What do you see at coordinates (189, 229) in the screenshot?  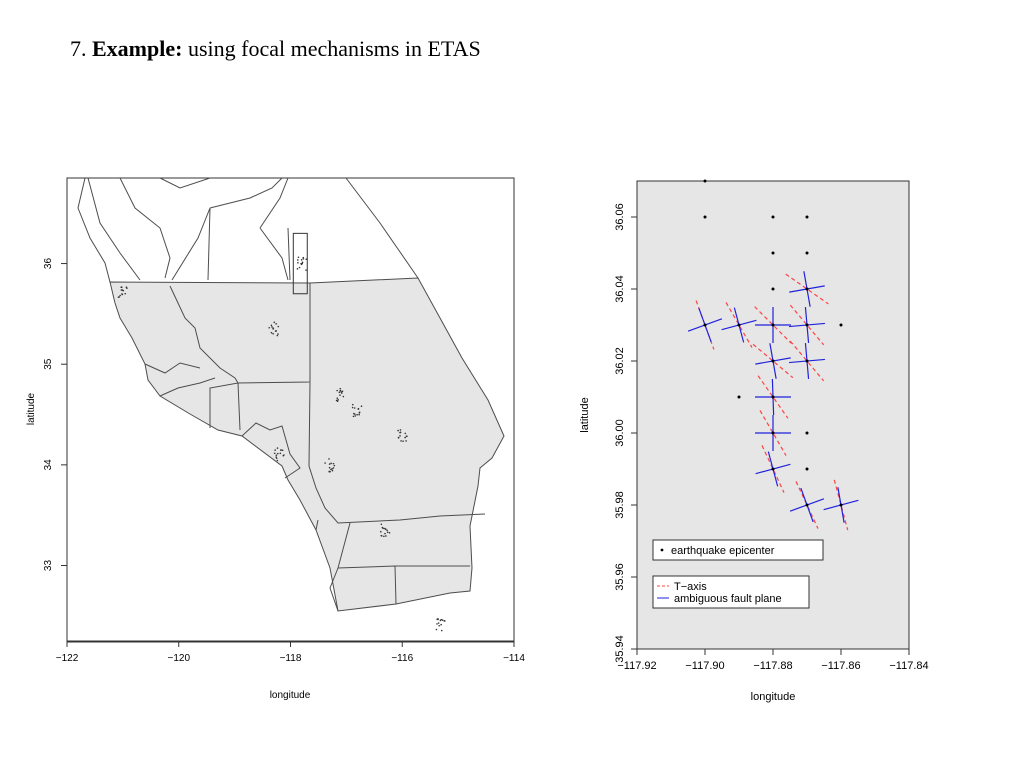 I see `county-lines-north` at bounding box center [189, 229].